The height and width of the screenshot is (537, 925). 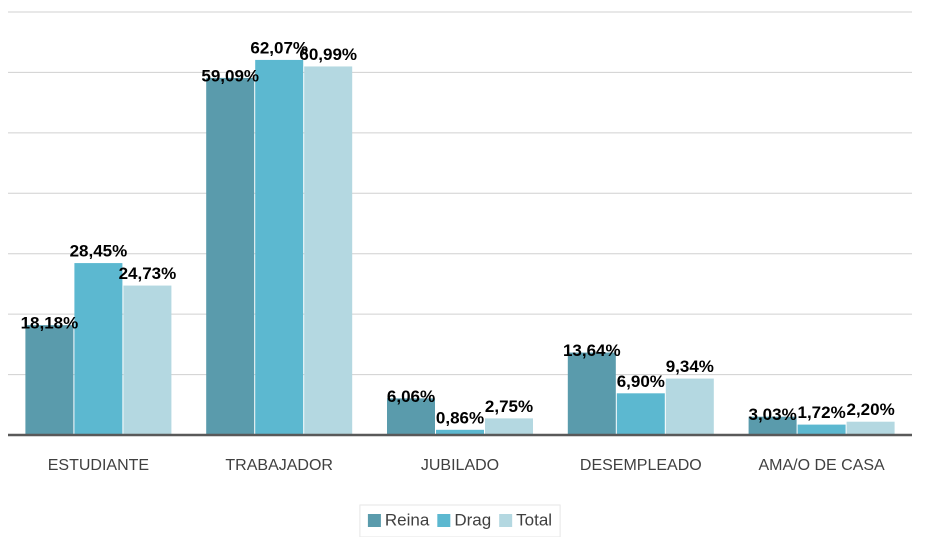 What do you see at coordinates (534, 519) in the screenshot?
I see `legend-label: Total` at bounding box center [534, 519].